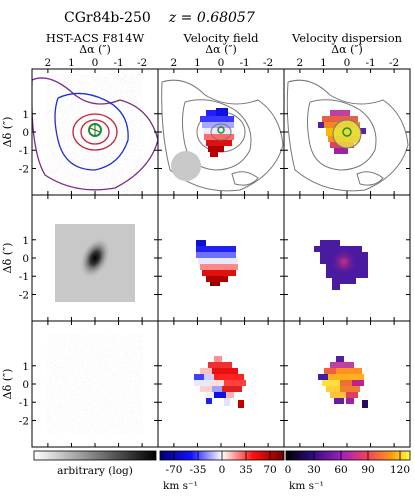 The width and height of the screenshot is (415, 497). I want to click on colorbar-tick-dispersion: 90, so click(367, 470).